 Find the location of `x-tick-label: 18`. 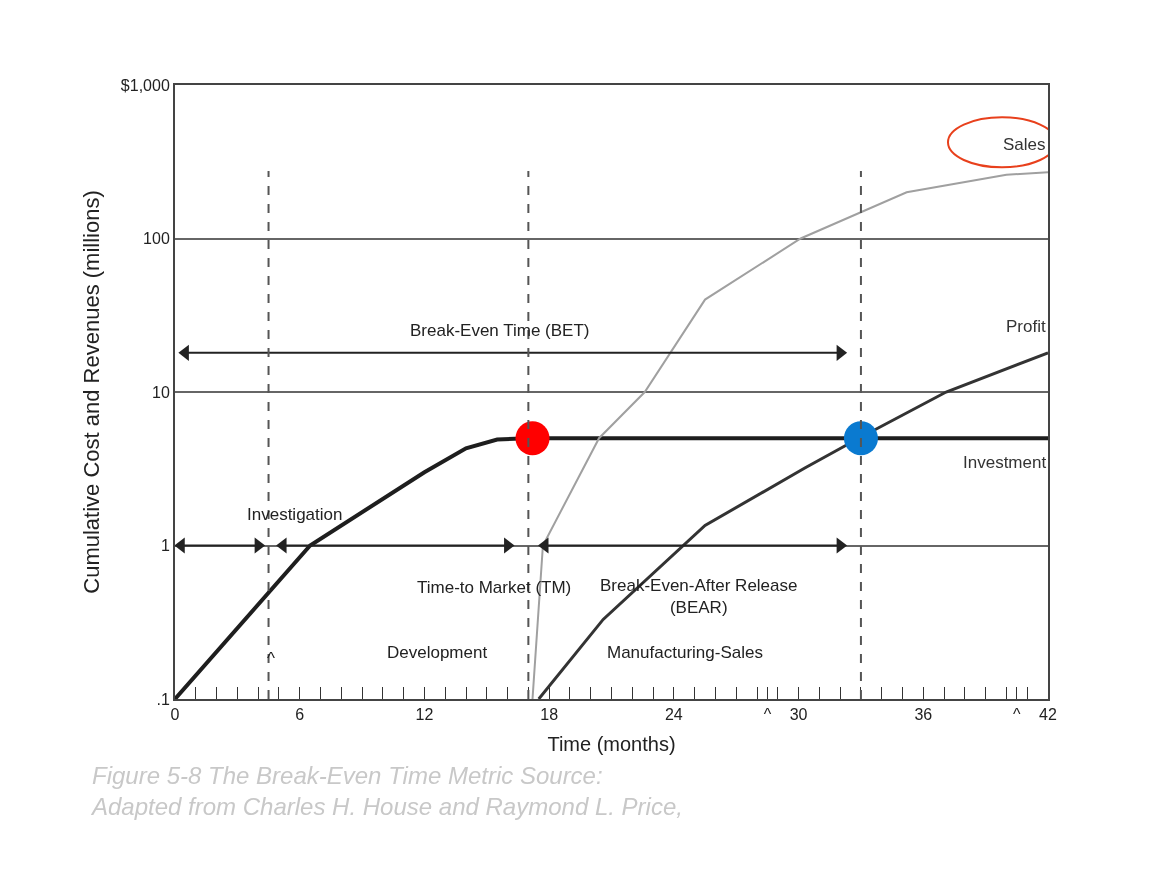

x-tick-label: 18 is located at coordinates (549, 715).